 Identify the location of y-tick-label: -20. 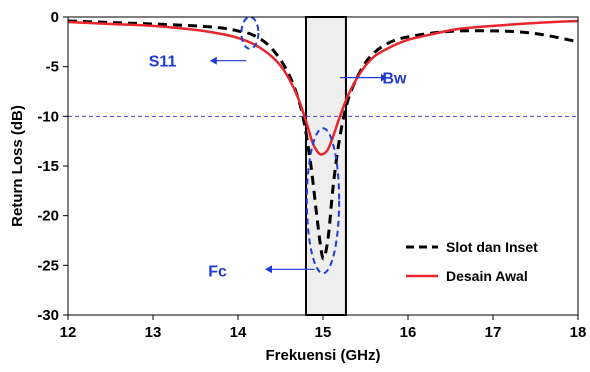
(48, 216).